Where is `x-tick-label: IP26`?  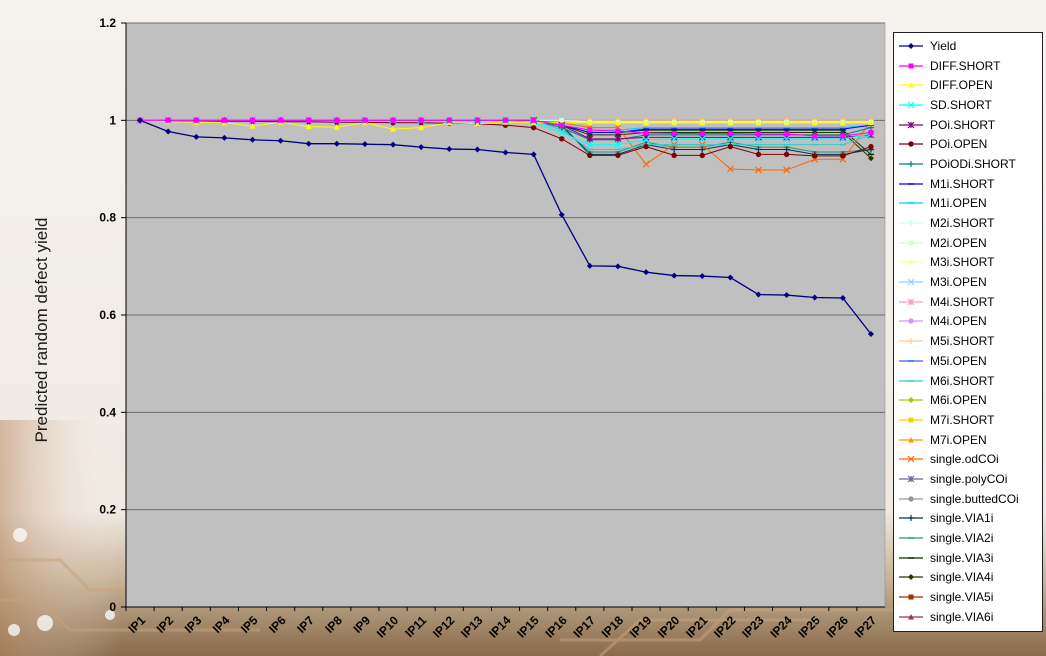
x-tick-label: IP26 is located at coordinates (838, 627).